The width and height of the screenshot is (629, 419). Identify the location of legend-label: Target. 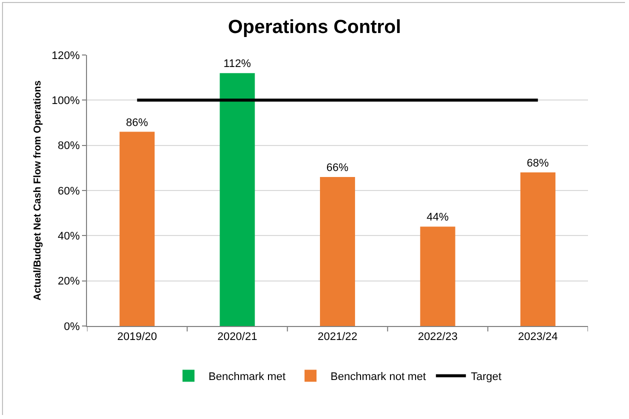
(486, 377).